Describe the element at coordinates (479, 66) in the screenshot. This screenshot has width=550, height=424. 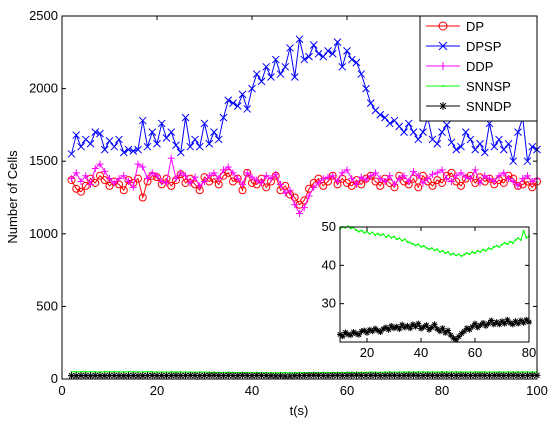
I see `legend-ddp-label: DDP` at that location.